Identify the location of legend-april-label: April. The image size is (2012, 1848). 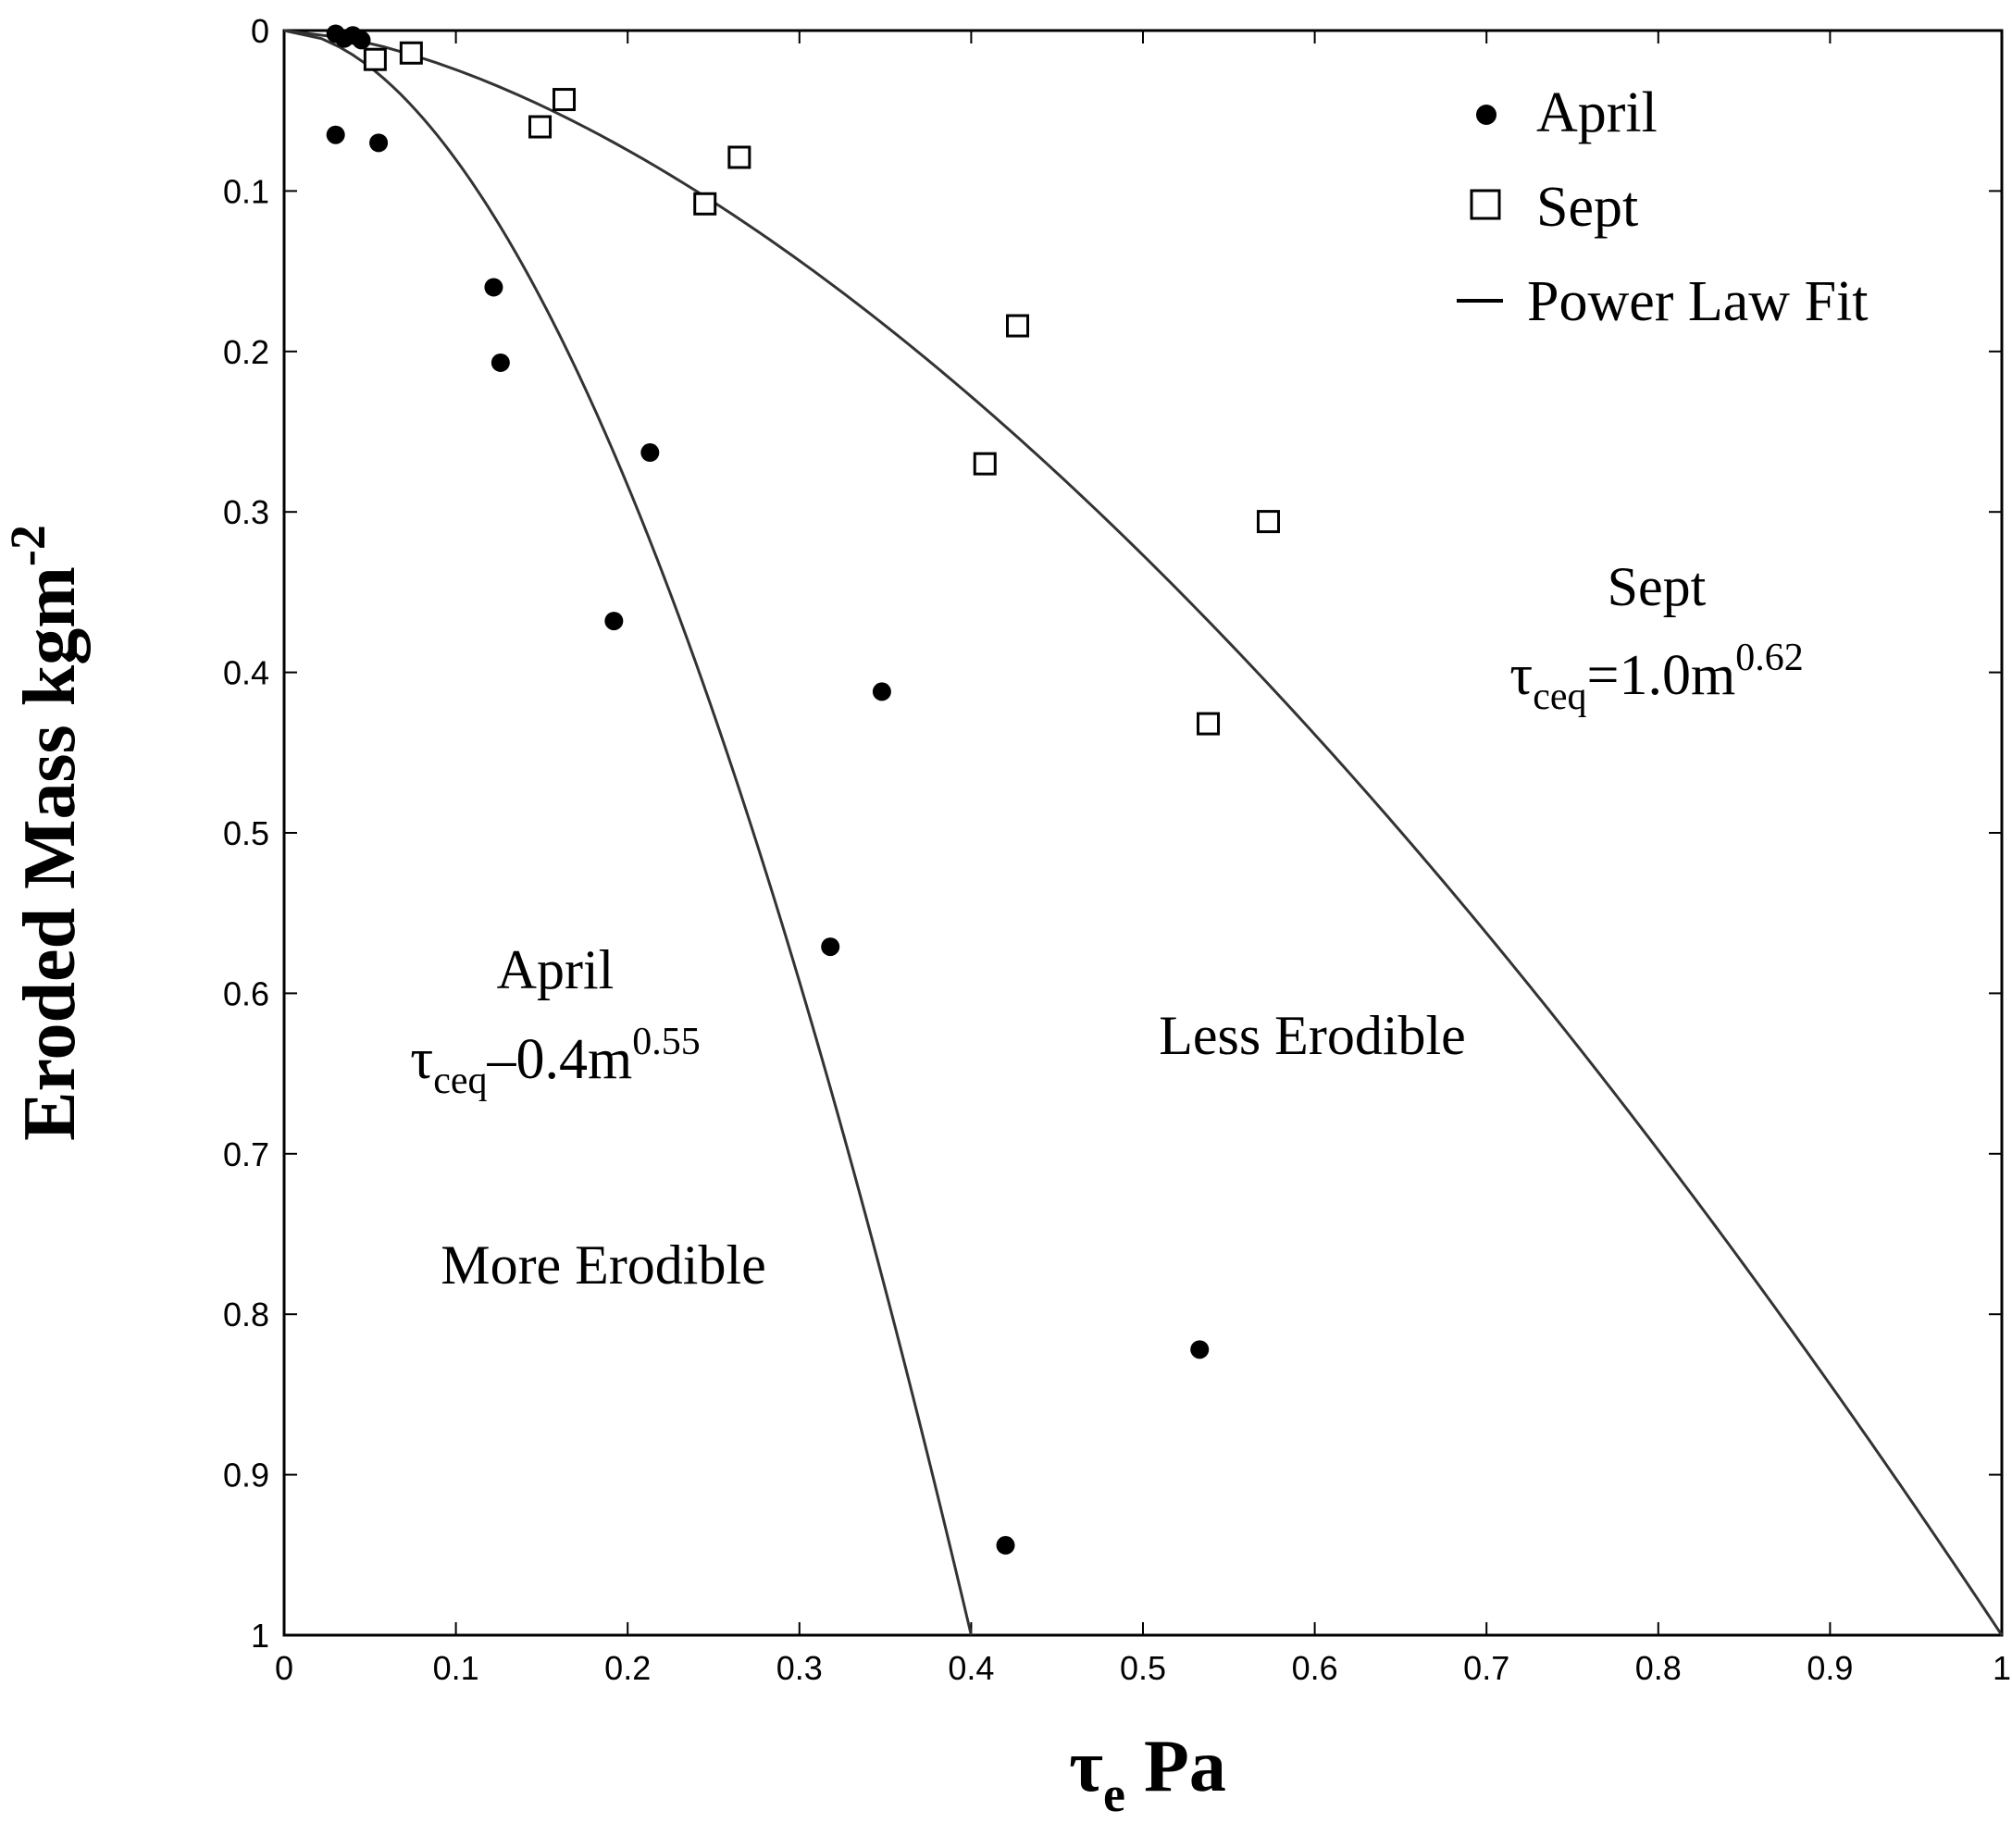
(1597, 112).